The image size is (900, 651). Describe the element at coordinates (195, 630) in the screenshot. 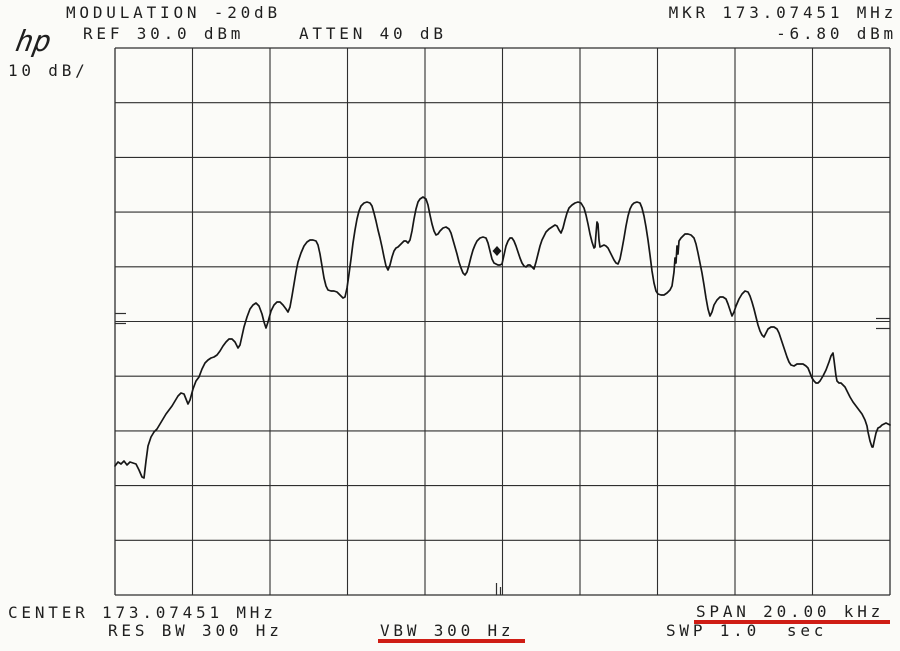

I see `res-bw-readout: RES BW 300 Hz` at that location.